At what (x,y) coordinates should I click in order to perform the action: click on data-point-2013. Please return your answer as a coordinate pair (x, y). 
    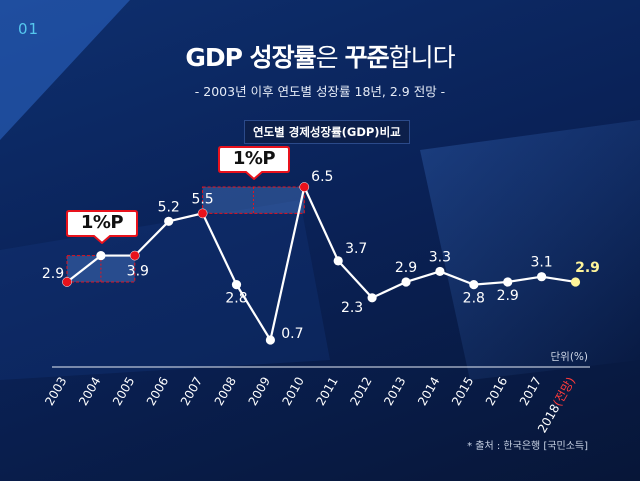
    Looking at the image, I should click on (406, 282).